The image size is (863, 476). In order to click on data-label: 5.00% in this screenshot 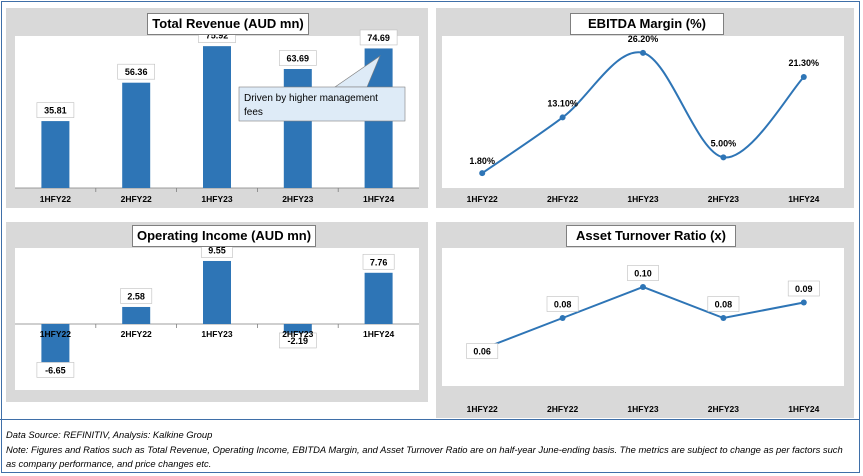, I will do `click(724, 143)`.